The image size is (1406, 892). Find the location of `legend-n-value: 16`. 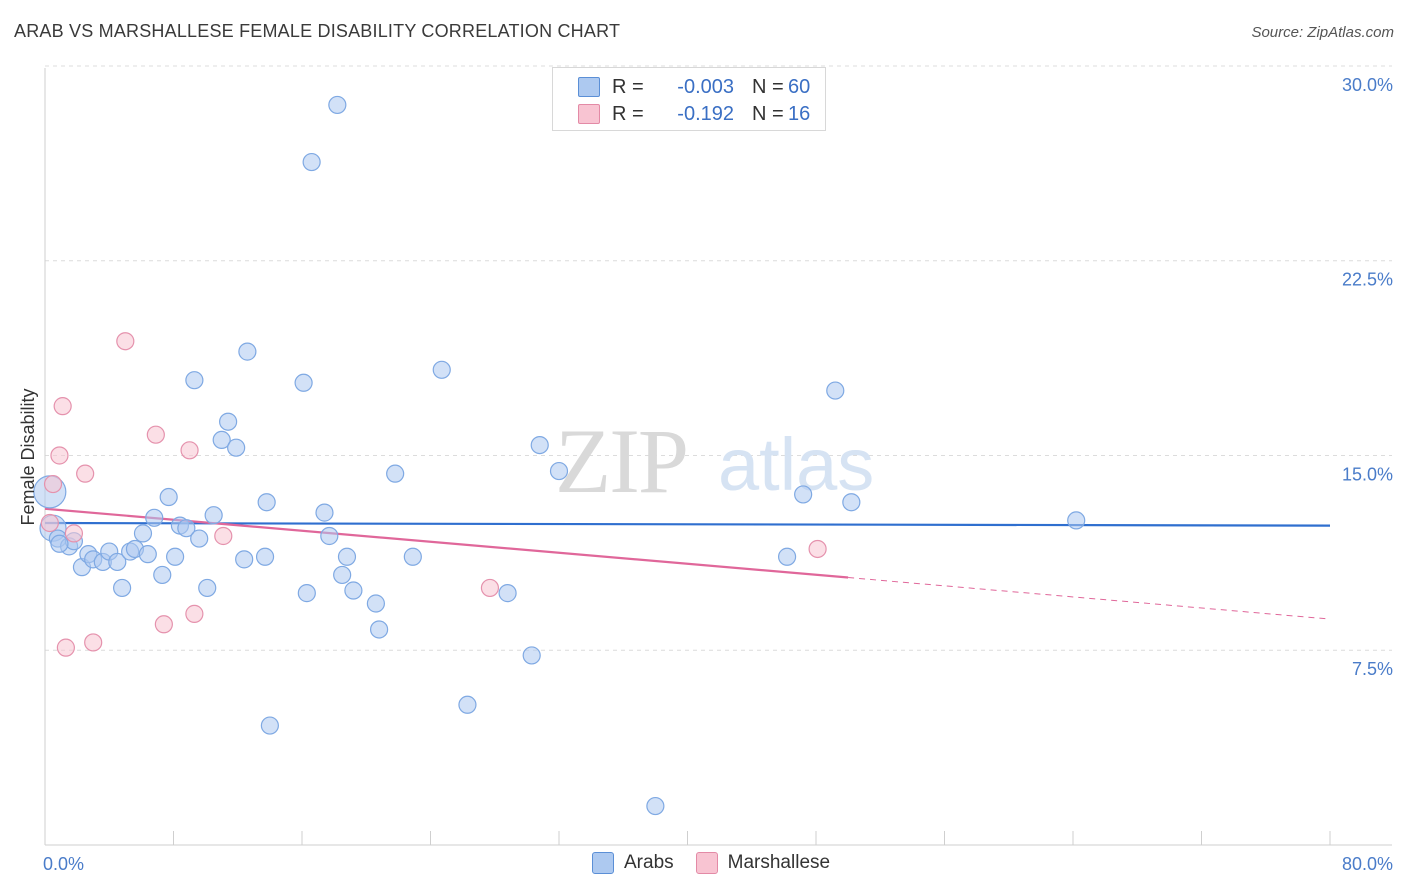

legend-n-value: 16 is located at coordinates (799, 113).